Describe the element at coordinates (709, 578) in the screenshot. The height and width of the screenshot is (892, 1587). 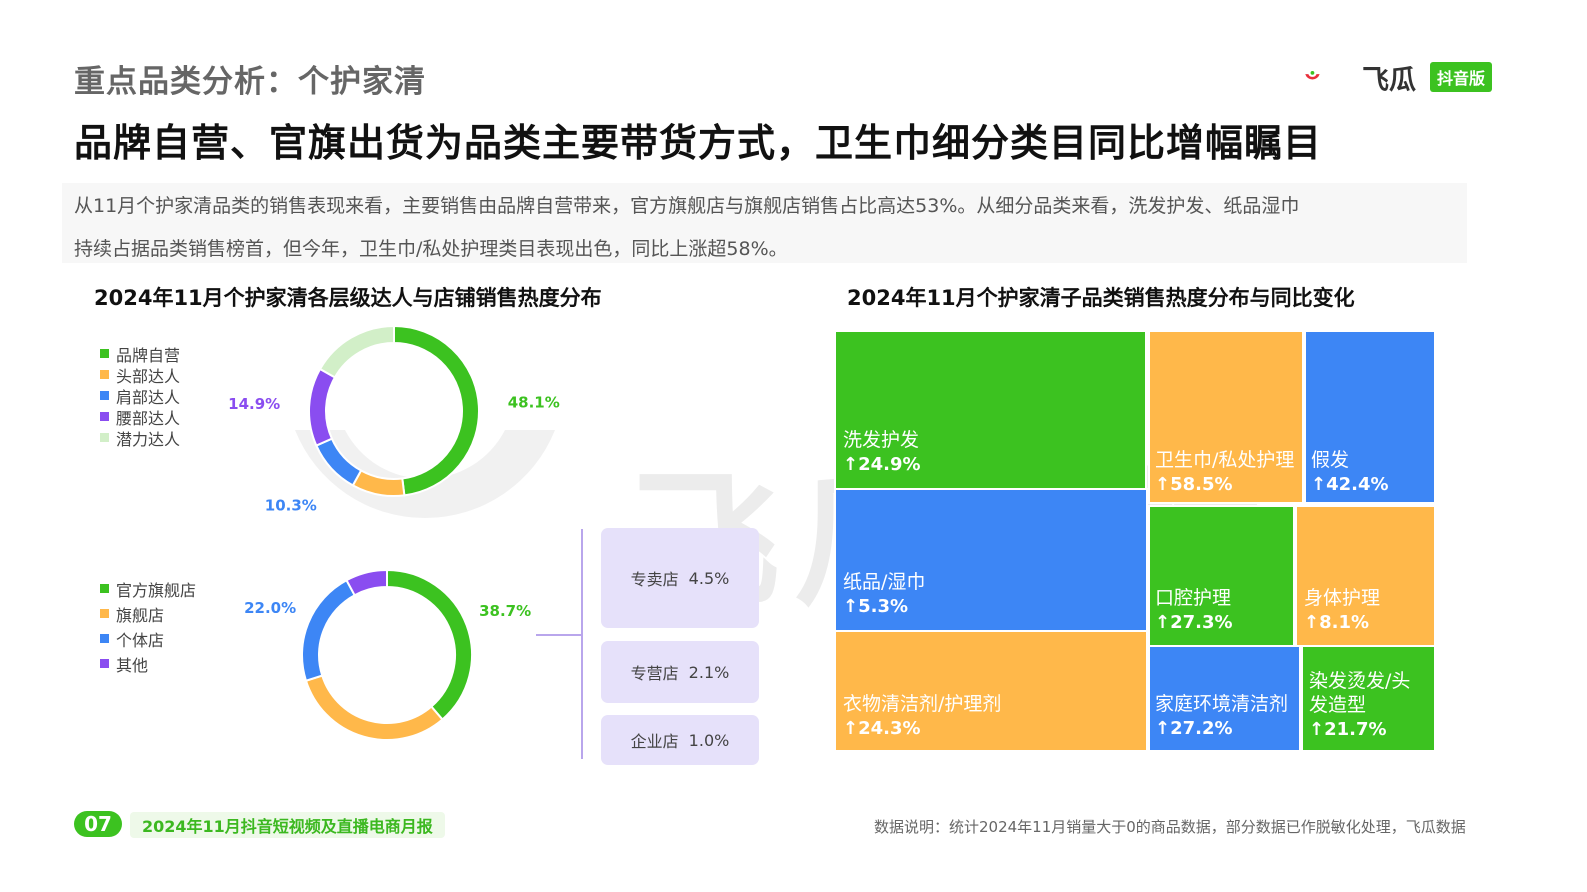
I see `breakdown-value: 4.5%` at that location.